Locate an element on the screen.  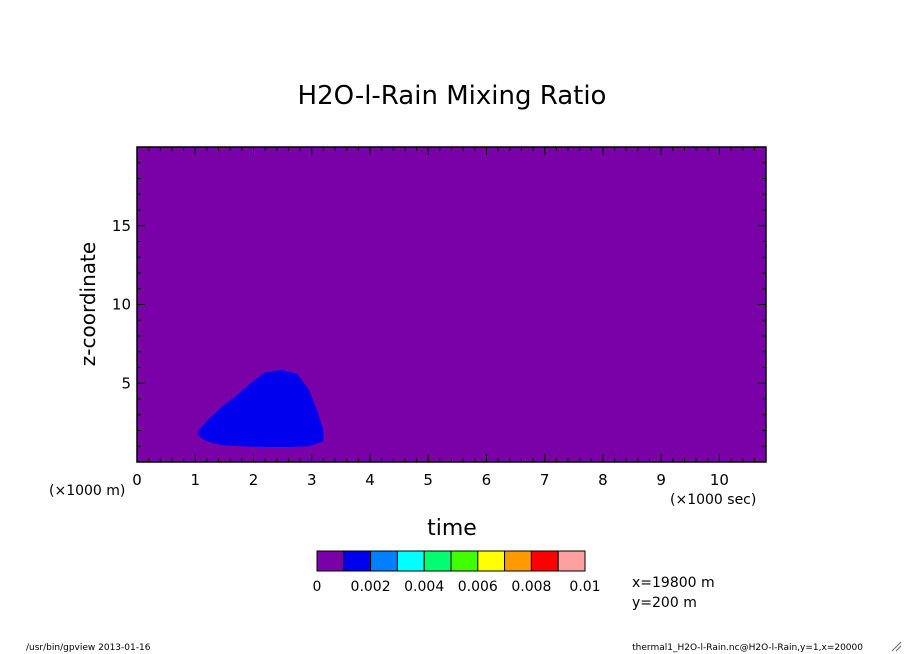
x-tick-label: 2 is located at coordinates (254, 480).